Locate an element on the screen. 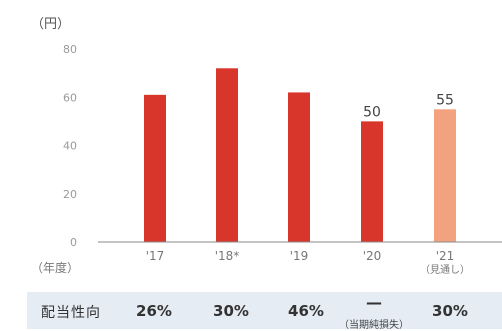 The height and width of the screenshot is (331, 502). data-labels: 50 55 is located at coordinates (408, 106).